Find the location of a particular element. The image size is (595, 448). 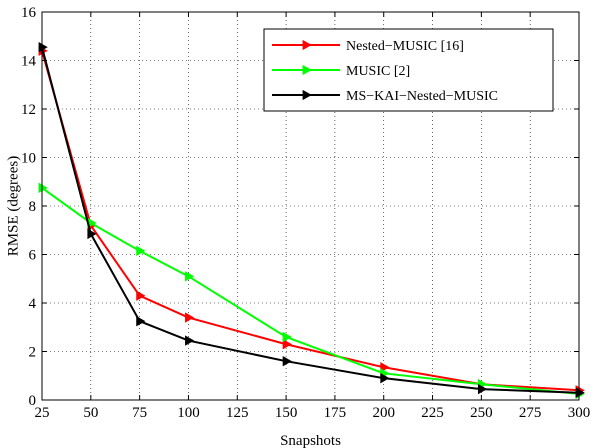

x-tick-label: 275 is located at coordinates (530, 413).